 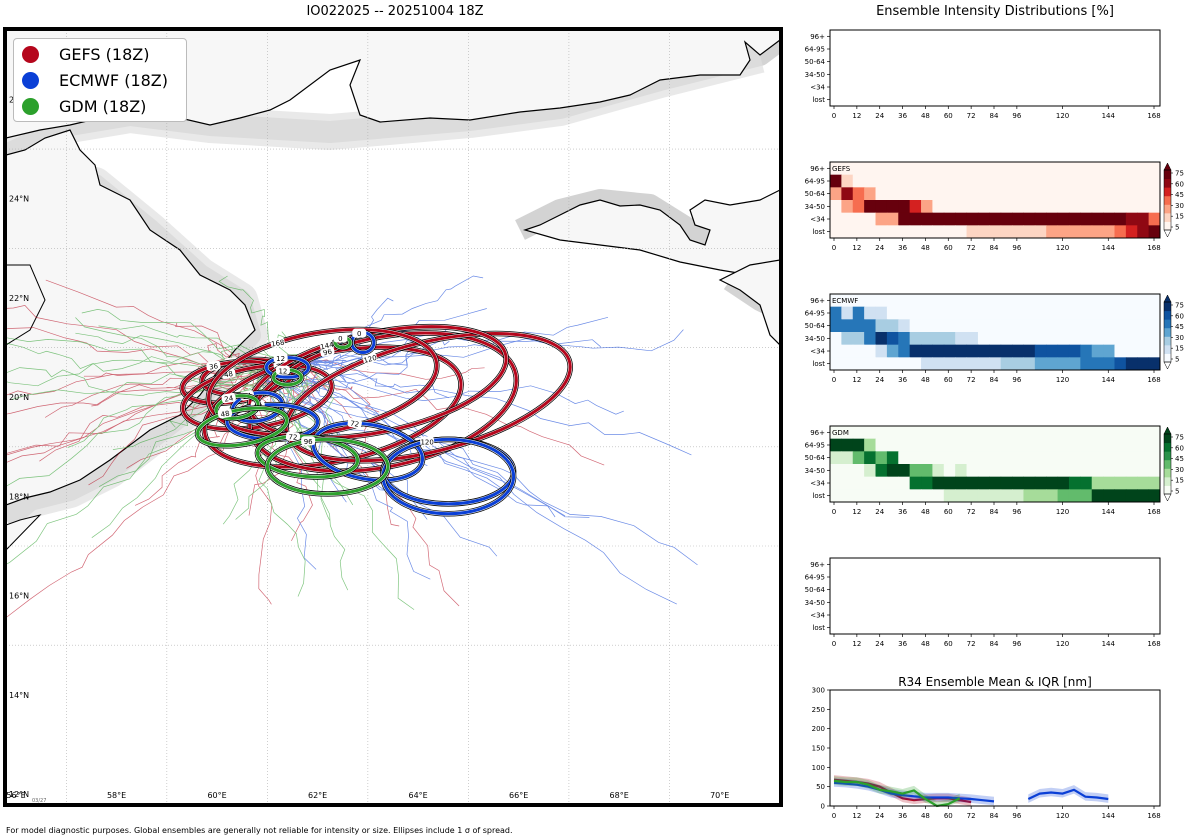 What do you see at coordinates (84, 106) in the screenshot?
I see `legend-item-gdm: GDM (18Z)` at bounding box center [84, 106].